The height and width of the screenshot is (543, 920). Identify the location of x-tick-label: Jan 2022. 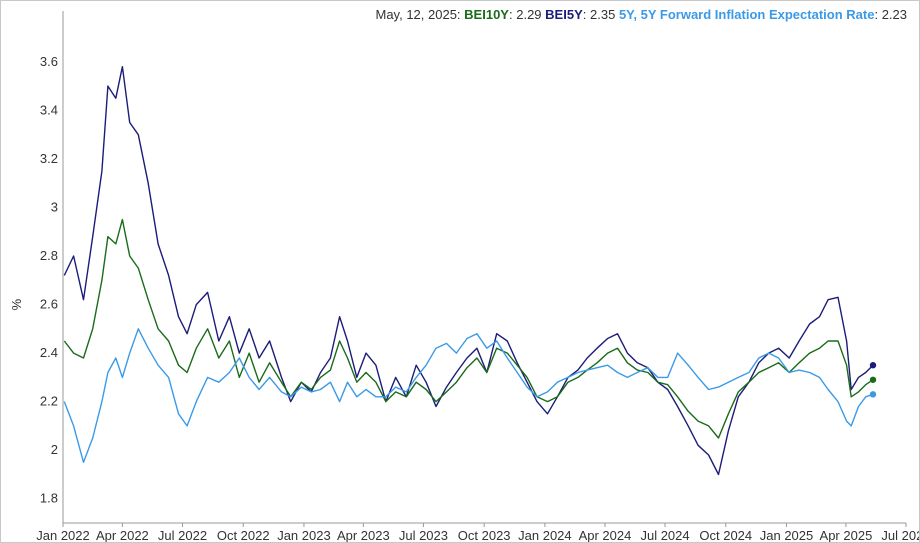
(63, 535).